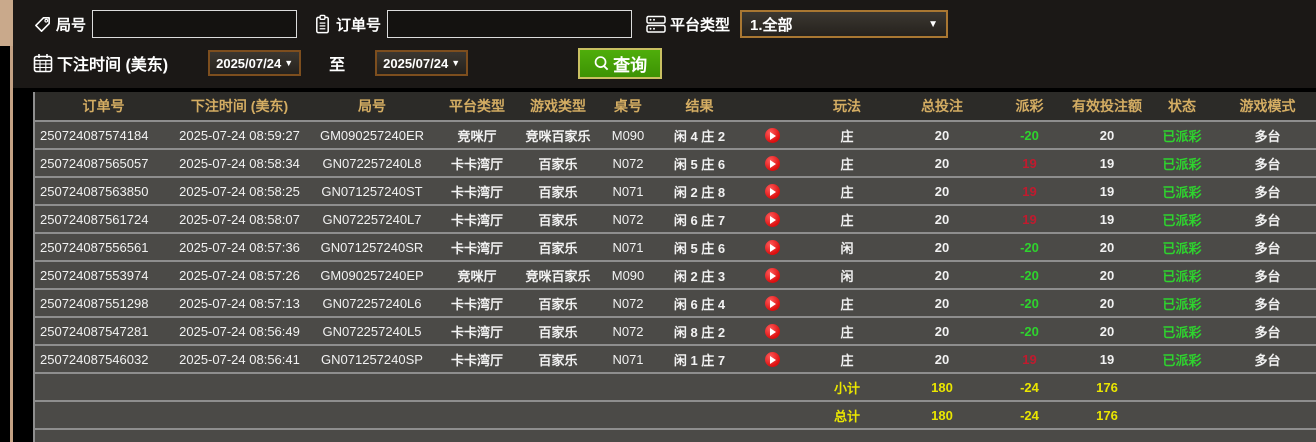 The image size is (1316, 442). I want to click on cell-result: 闲 2 庄 8, so click(699, 190).